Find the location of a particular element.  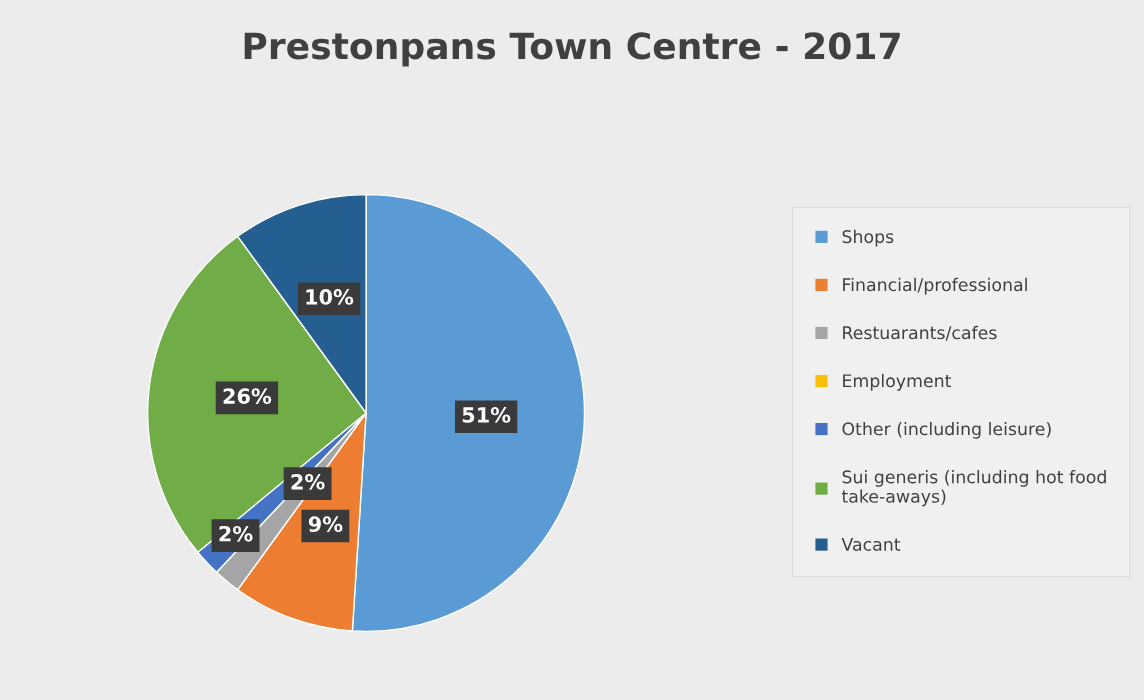

legend-label: Restuarants/cafes is located at coordinates (920, 333).